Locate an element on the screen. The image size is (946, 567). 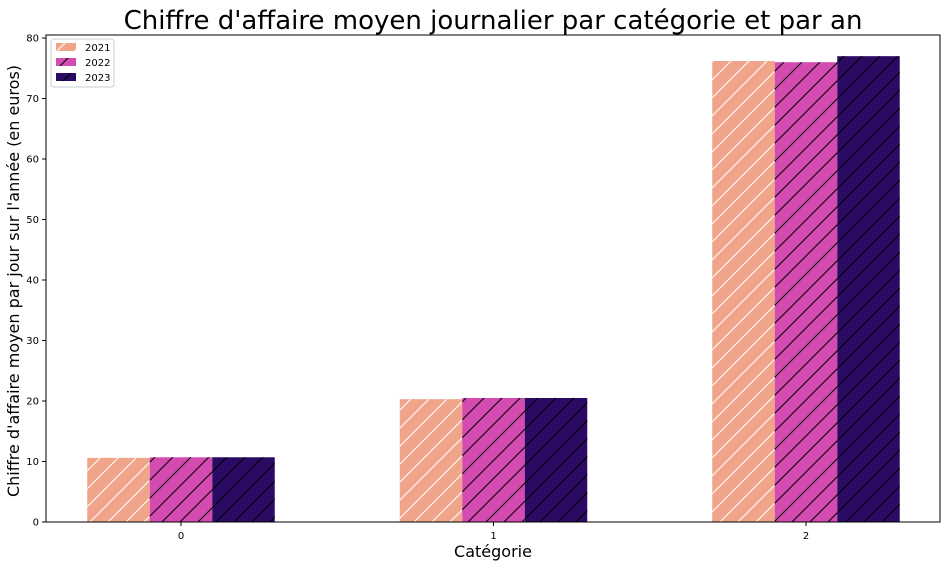
legend-label-2021: 2021 is located at coordinates (97, 48).